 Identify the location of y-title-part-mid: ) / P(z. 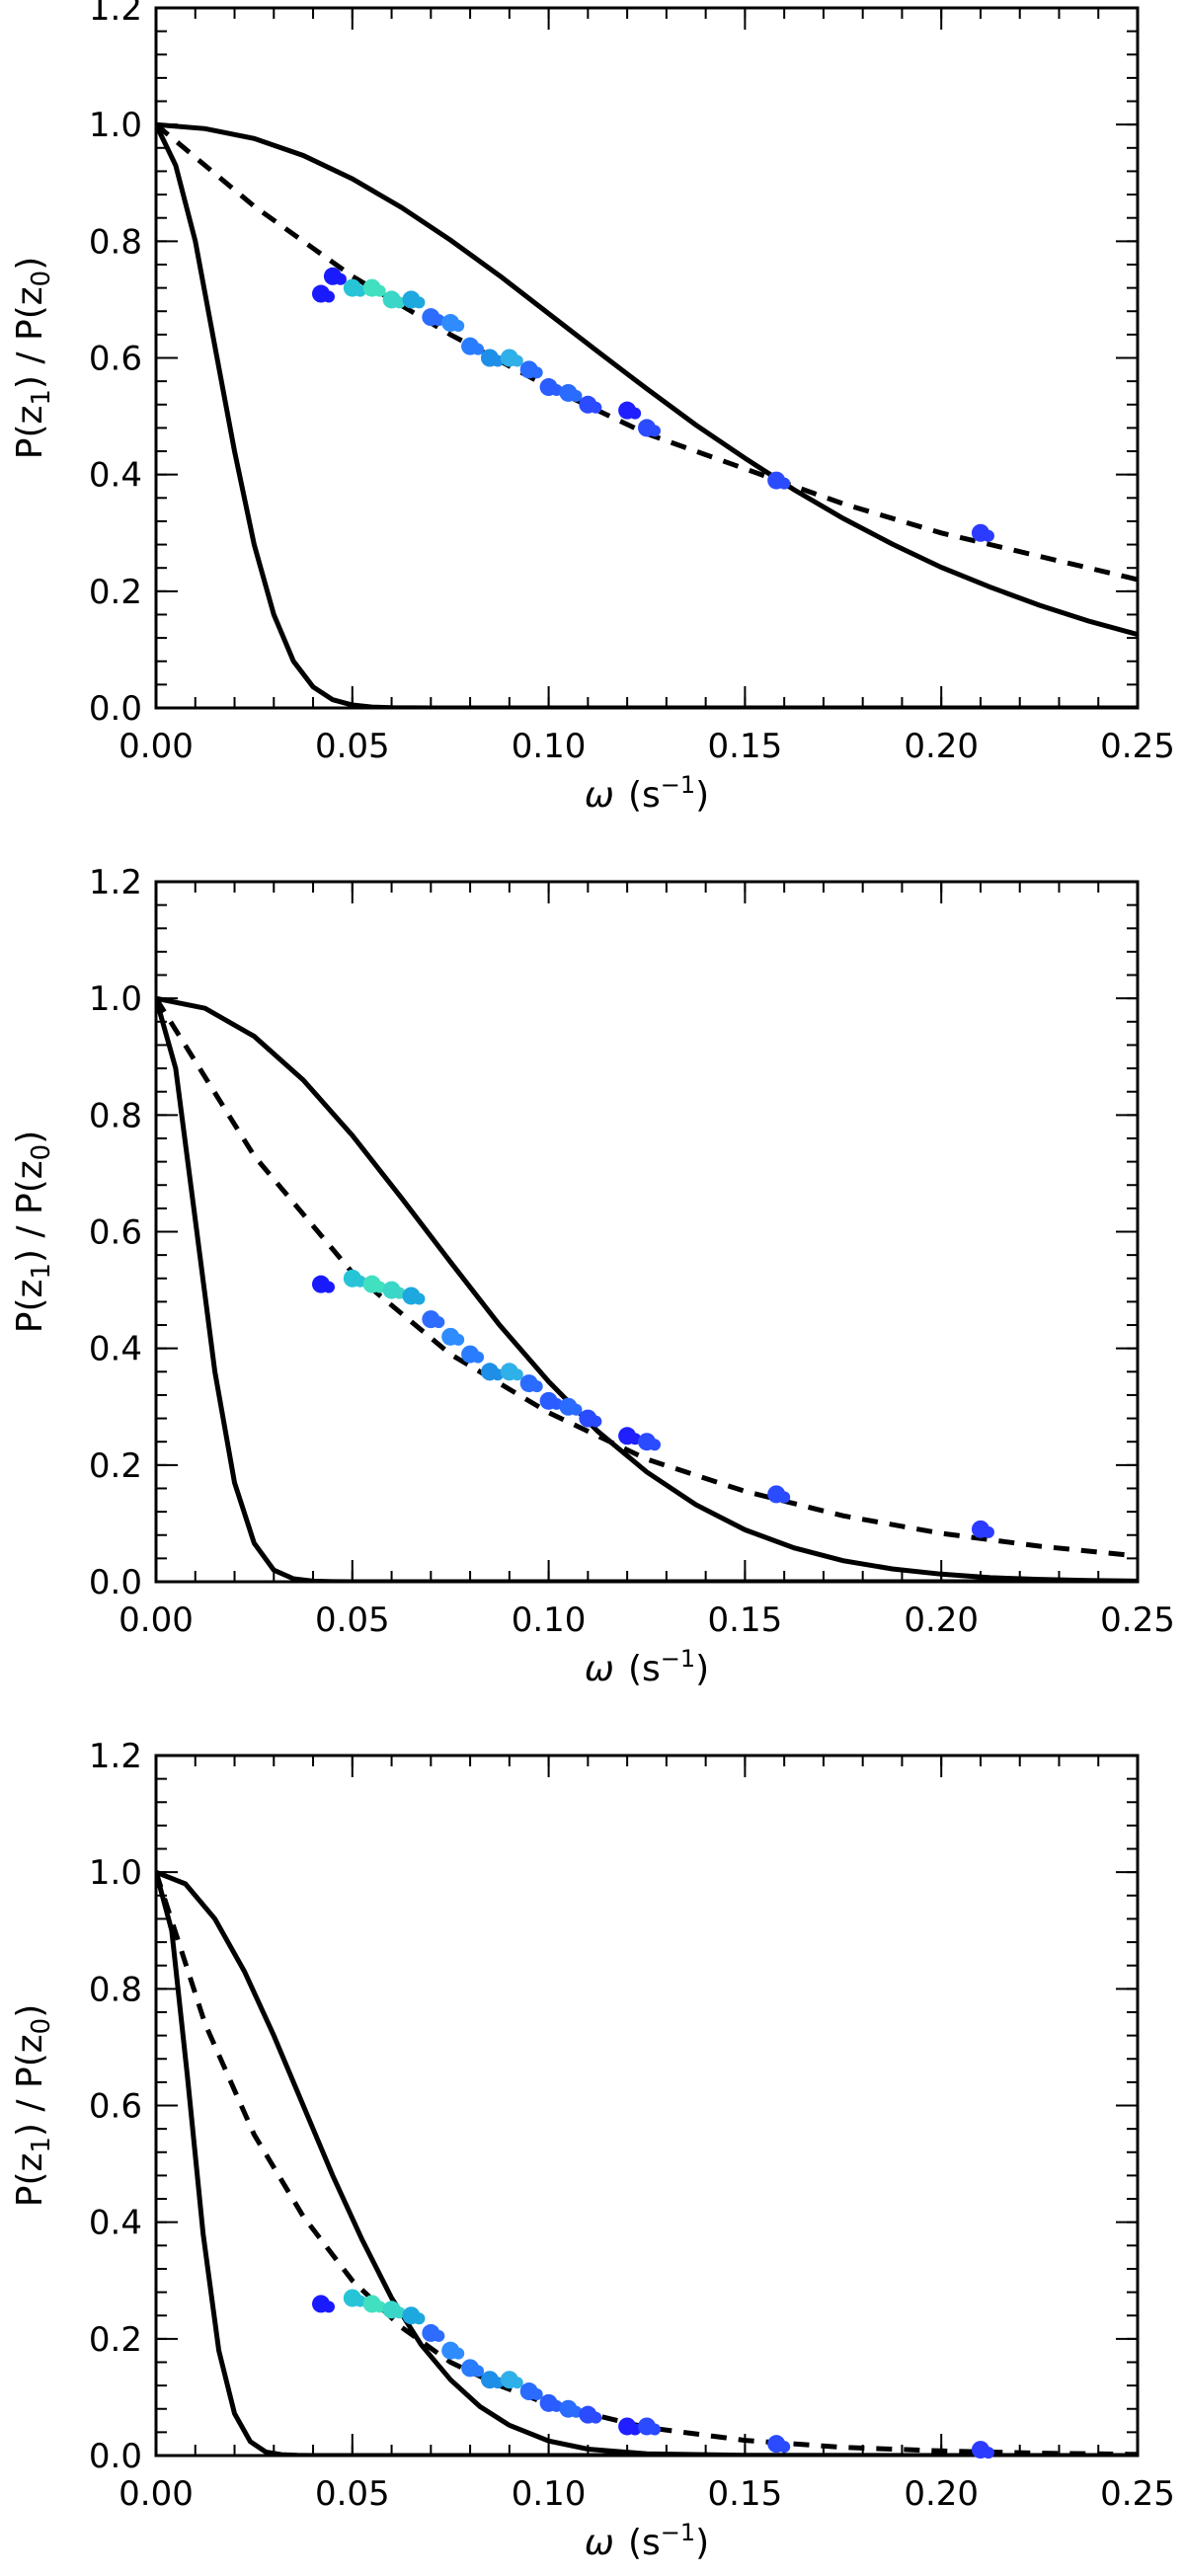
(30, 337).